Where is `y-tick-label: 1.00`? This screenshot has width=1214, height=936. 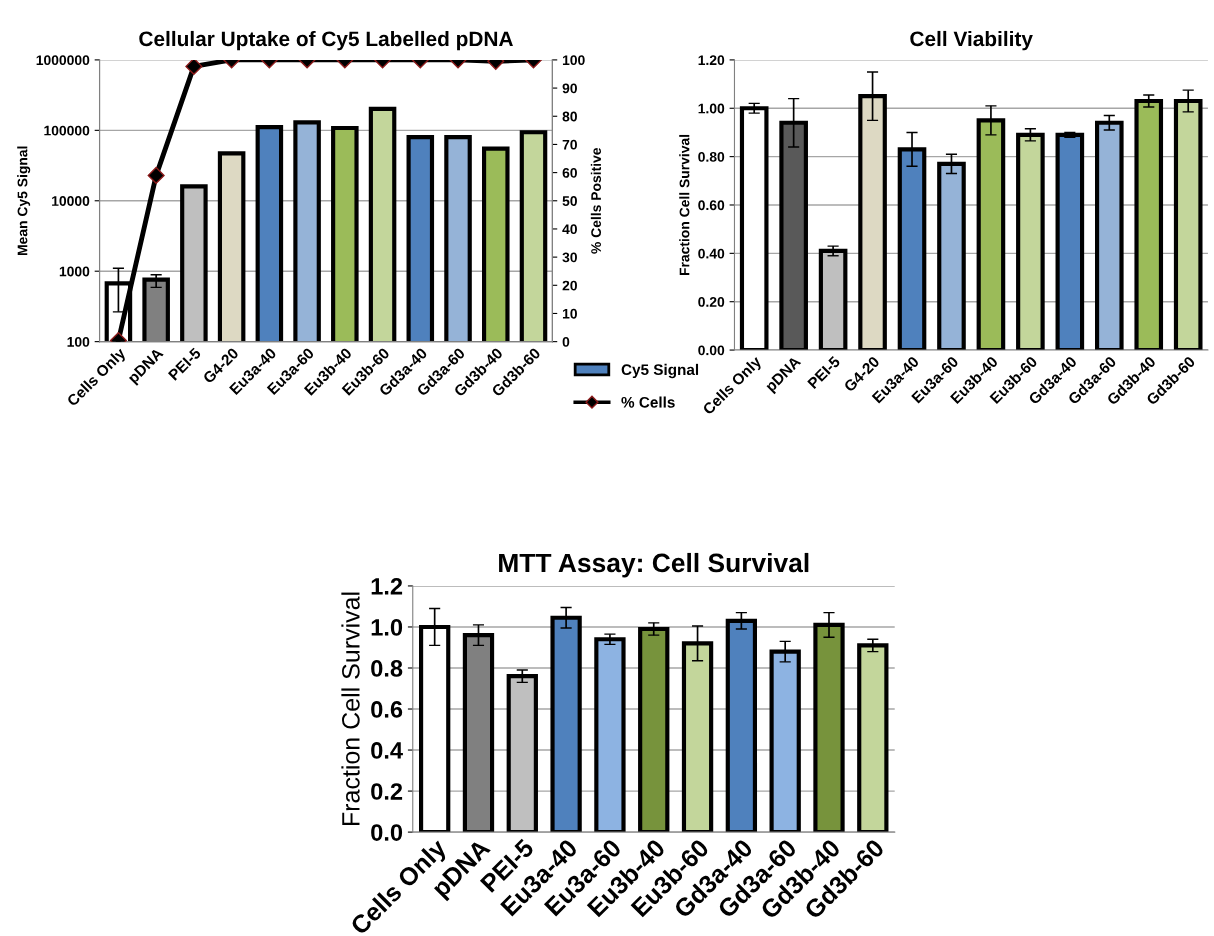 y-tick-label: 1.00 is located at coordinates (711, 108).